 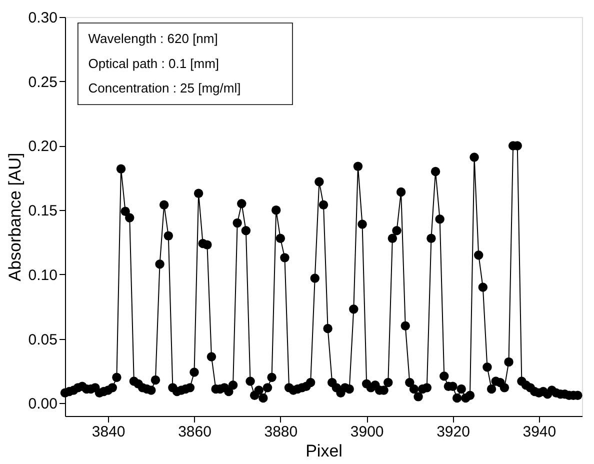 What do you see at coordinates (14, 217) in the screenshot?
I see `y-axis-title: Absorbance [AU]` at bounding box center [14, 217].